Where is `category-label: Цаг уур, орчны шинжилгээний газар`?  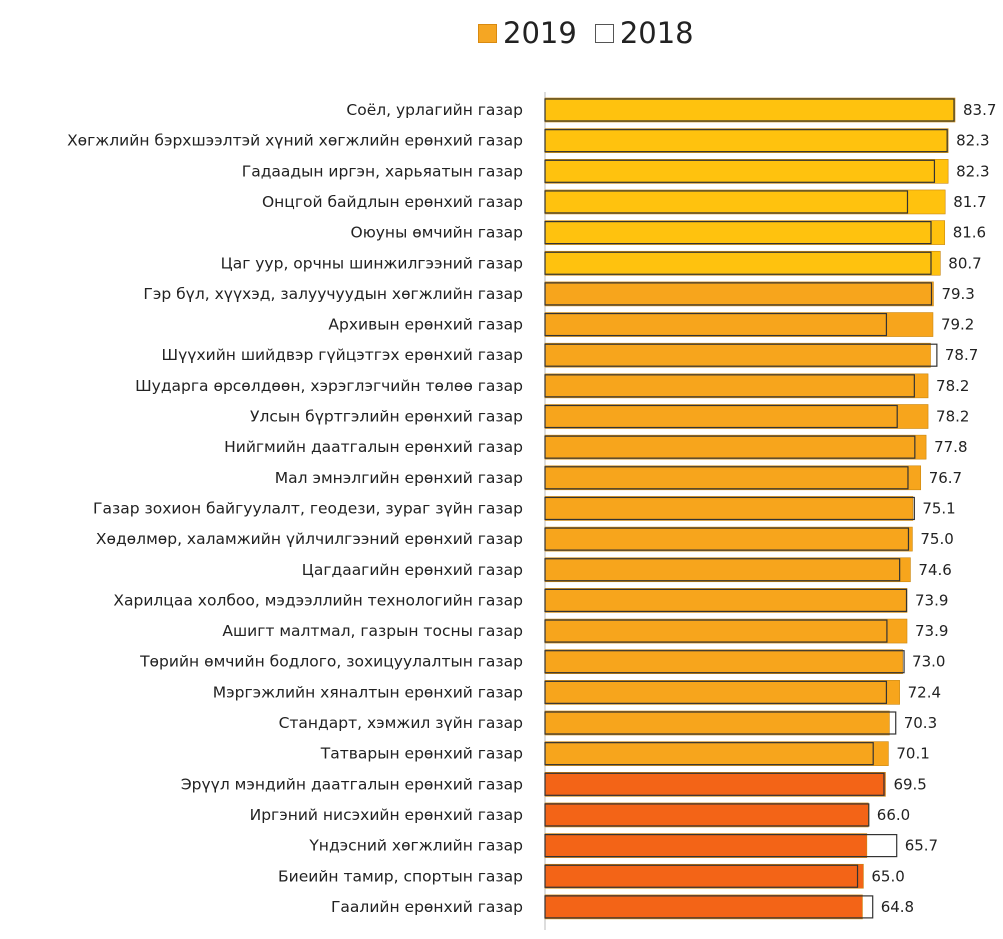 category-label: Цаг уур, орчны шинжилгээний газар is located at coordinates (372, 263).